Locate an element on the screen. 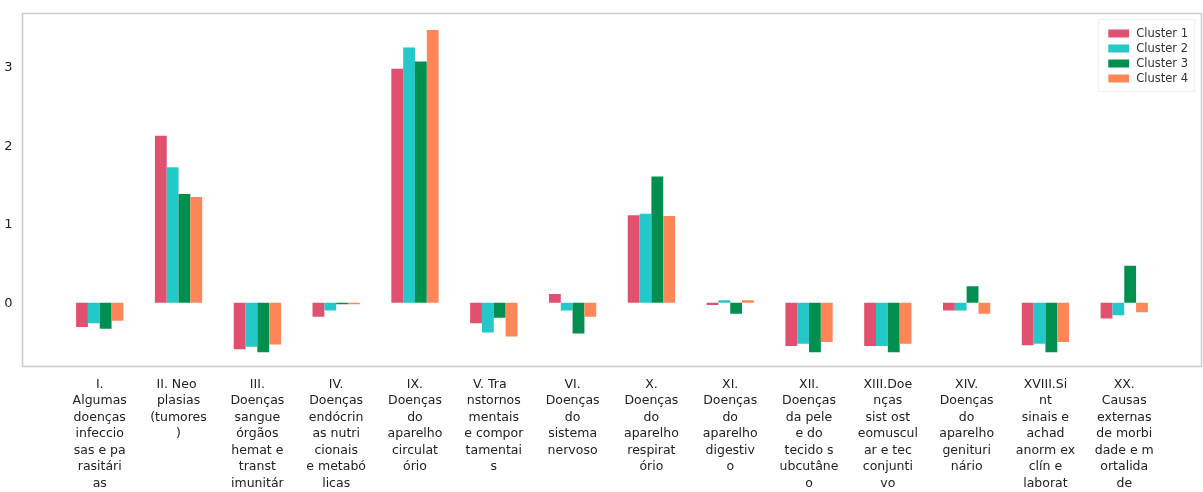  x-tick-label: XI. Doenças do aparelho digestiv o is located at coordinates (730, 424).